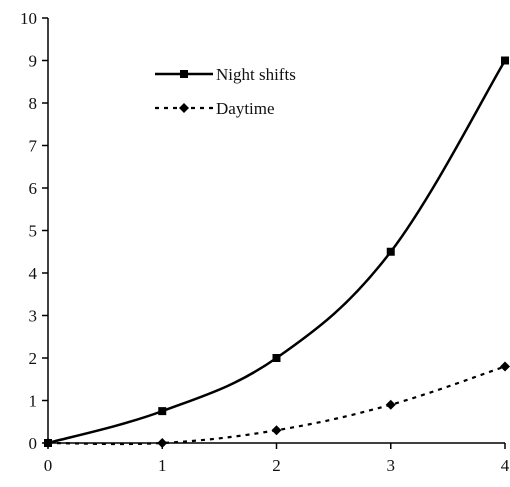 This screenshot has width=510, height=487. Describe the element at coordinates (225, 91) in the screenshot. I see `legend: Night shifts Daytime` at that location.